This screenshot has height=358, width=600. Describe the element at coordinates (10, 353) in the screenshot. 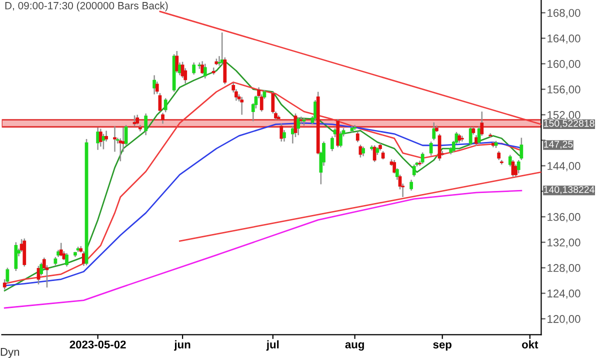

I see `text: Dyn` at that location.